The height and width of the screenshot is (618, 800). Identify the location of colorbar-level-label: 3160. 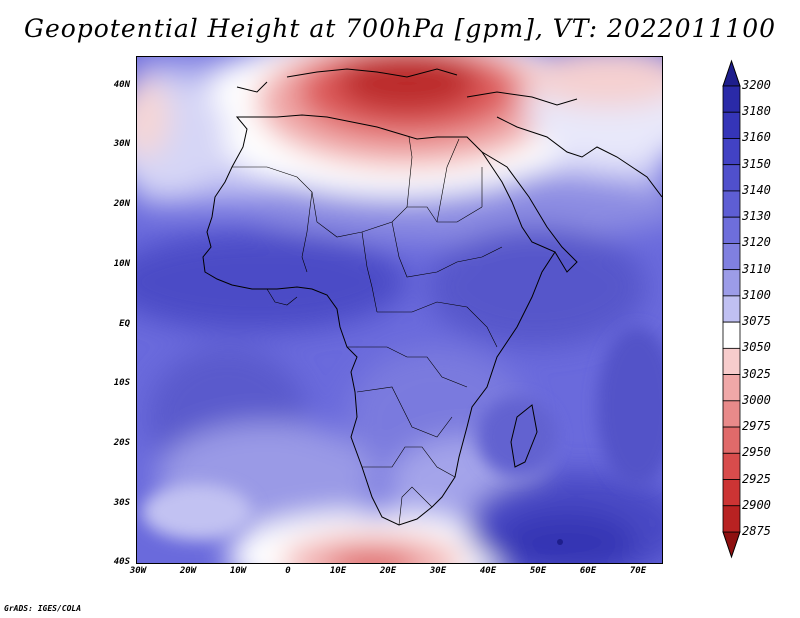
(756, 137).